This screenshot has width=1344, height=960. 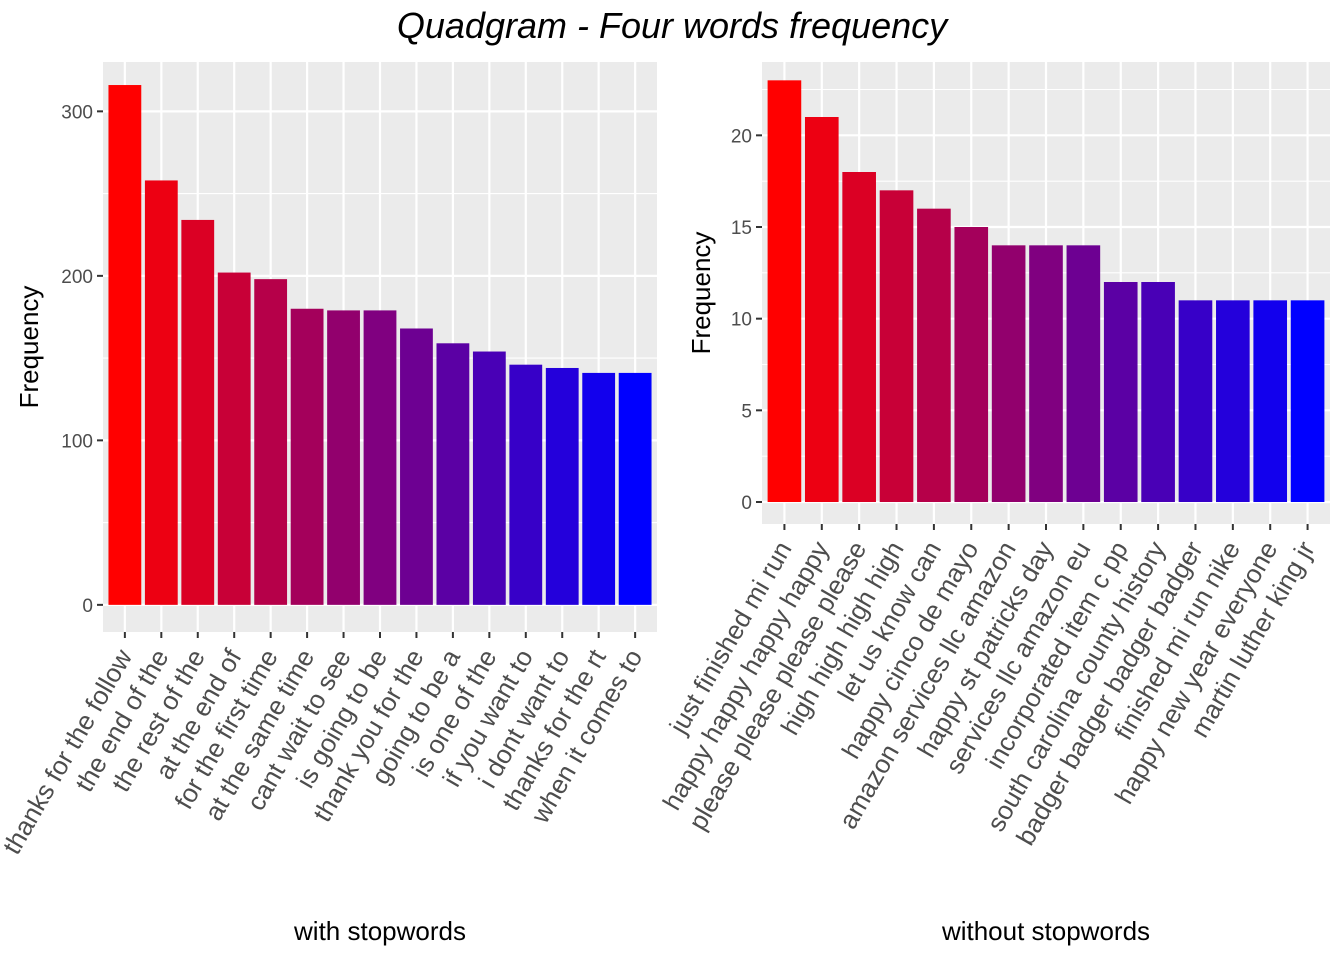 What do you see at coordinates (77, 441) in the screenshot?
I see `y-tick-label: 100` at bounding box center [77, 441].